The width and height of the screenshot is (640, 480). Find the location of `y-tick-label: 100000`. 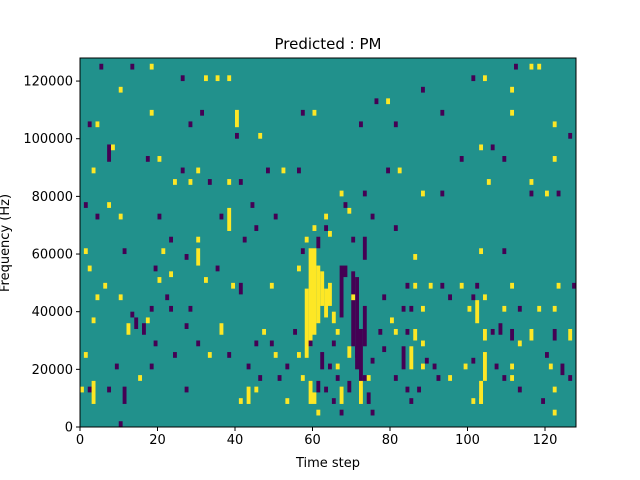

y-tick-label: 100000 is located at coordinates (48, 139).